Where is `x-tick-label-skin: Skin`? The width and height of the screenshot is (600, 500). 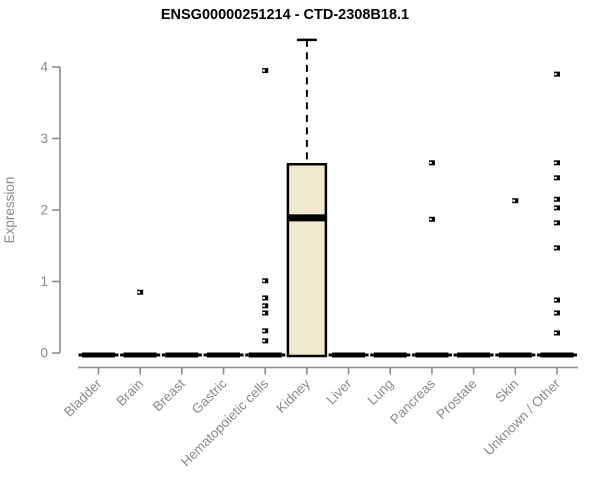
x-tick-label-skin: Skin is located at coordinates (506, 390).